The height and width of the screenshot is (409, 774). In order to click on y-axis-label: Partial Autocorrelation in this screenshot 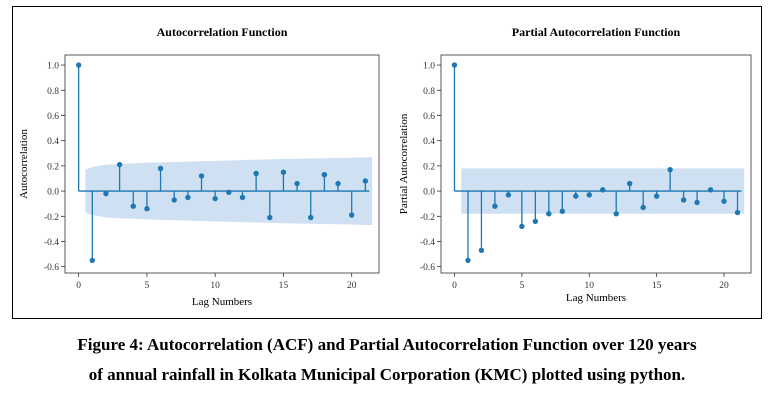, I will do `click(404, 163)`.